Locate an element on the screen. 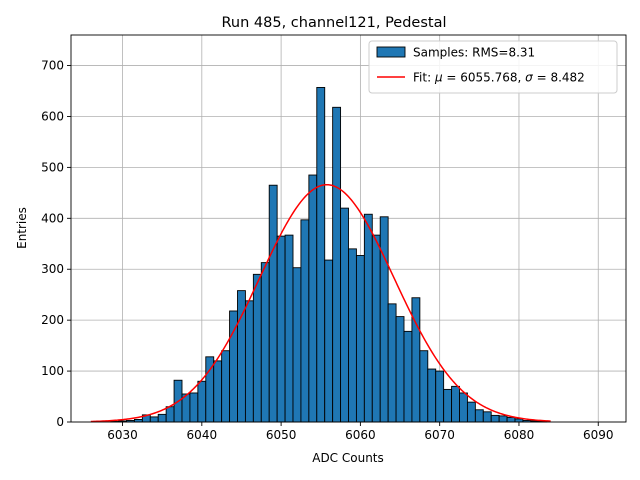 This screenshot has height=480, width=640. x-axis-label: ADC Counts is located at coordinates (348, 458).